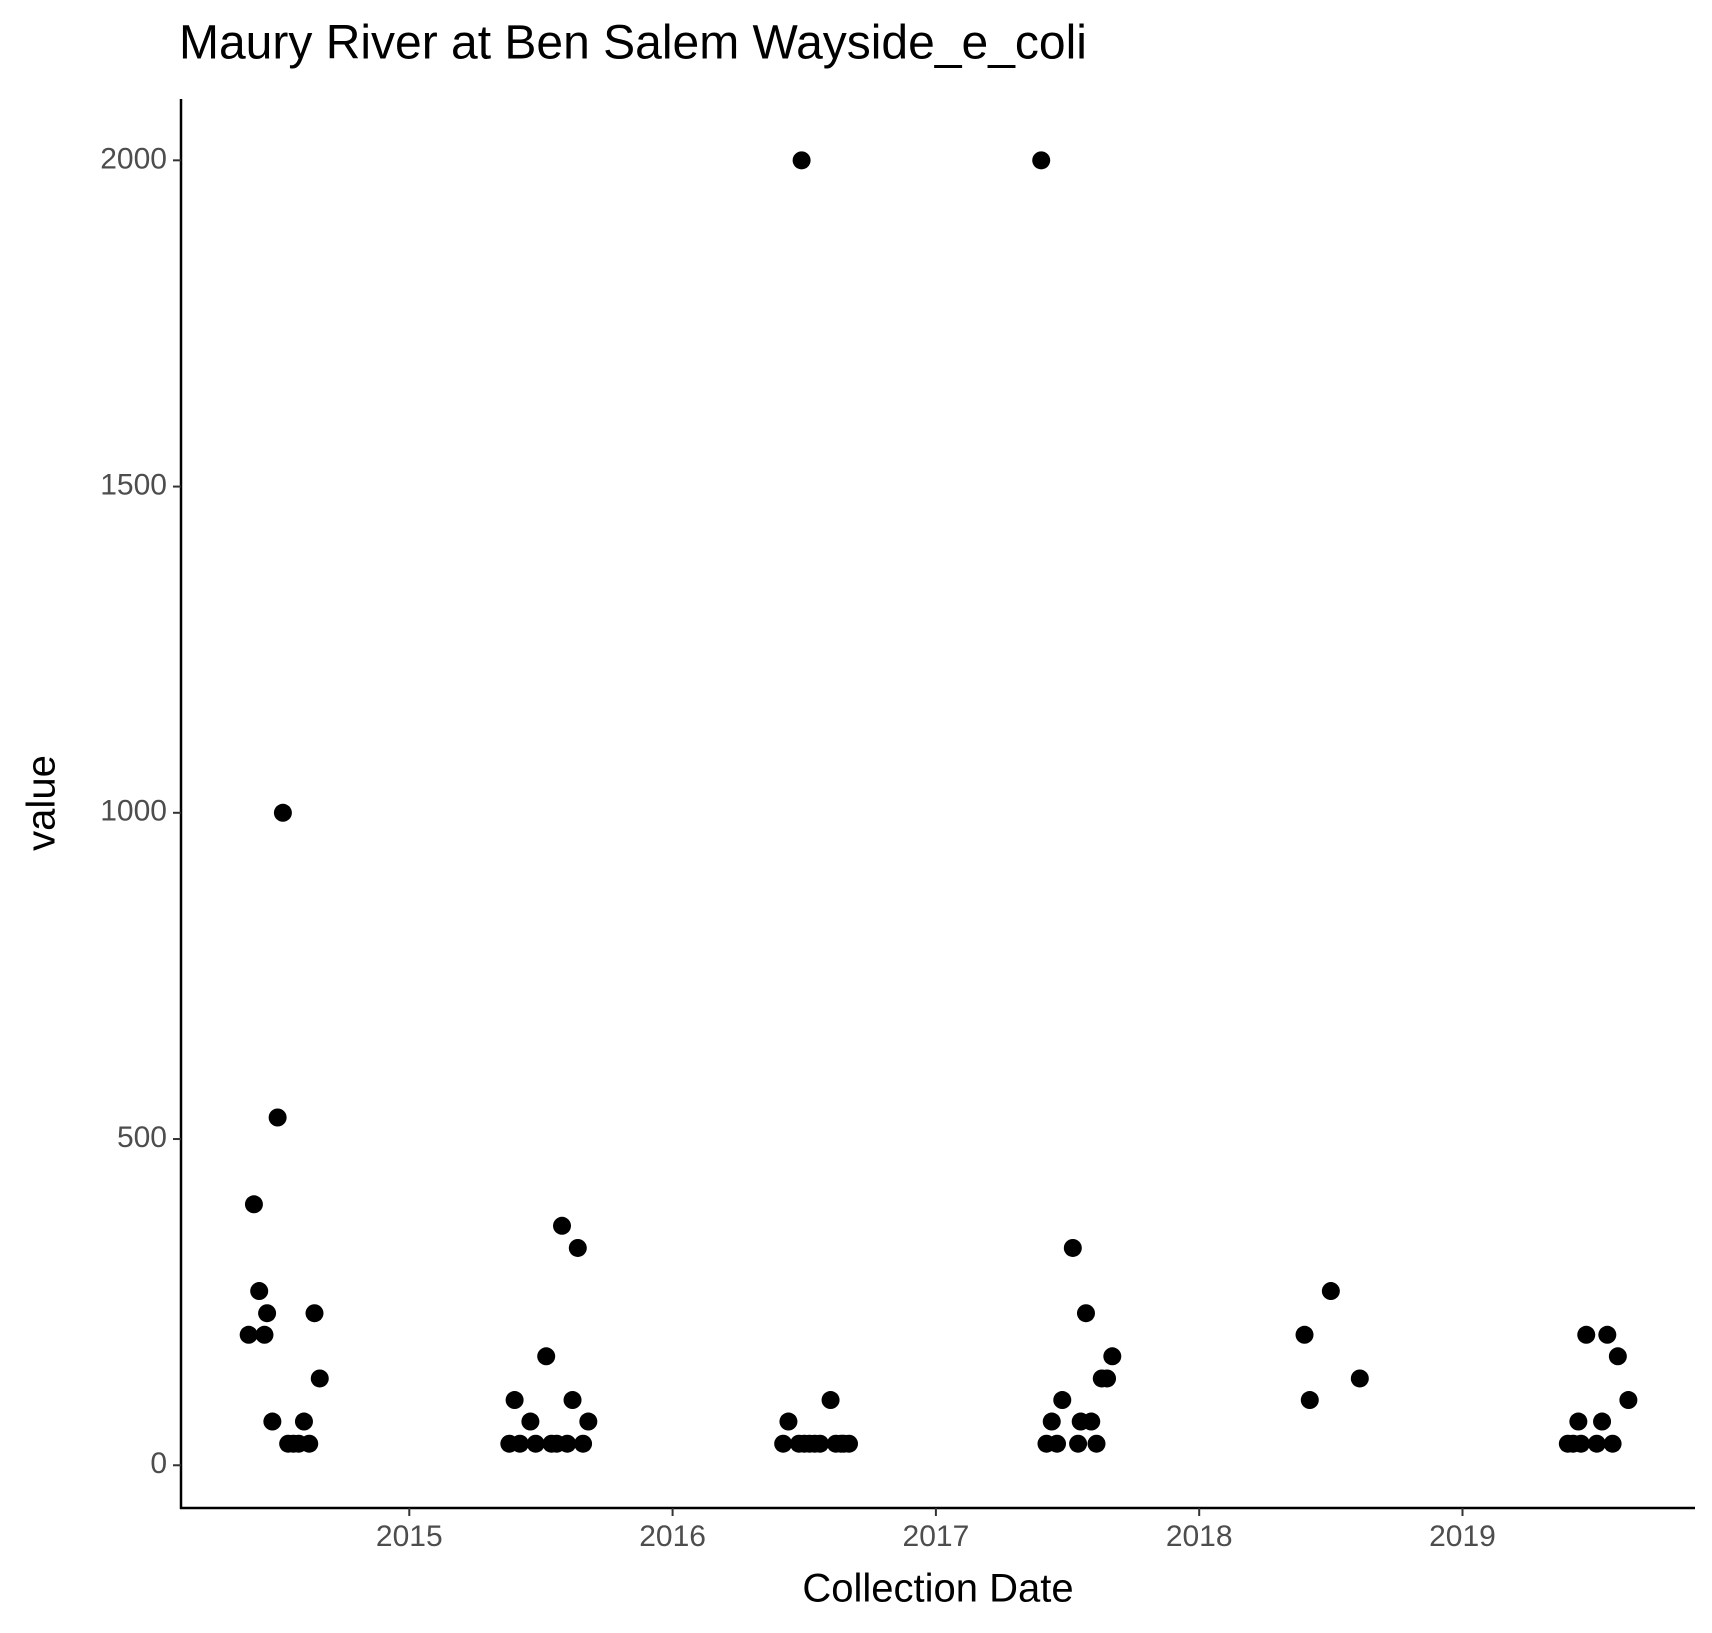 Image resolution: width=1712 pixels, height=1633 pixels. I want to click on x-tick-label: 2019, so click(1462, 1536).